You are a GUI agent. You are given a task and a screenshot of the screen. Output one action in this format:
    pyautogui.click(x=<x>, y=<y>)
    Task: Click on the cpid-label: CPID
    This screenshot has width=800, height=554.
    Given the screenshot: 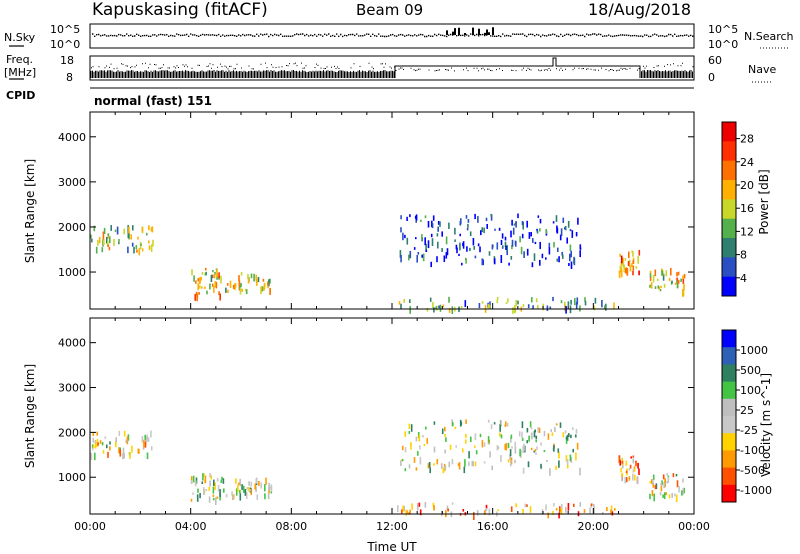 What is the action you would take?
    pyautogui.click(x=20, y=95)
    